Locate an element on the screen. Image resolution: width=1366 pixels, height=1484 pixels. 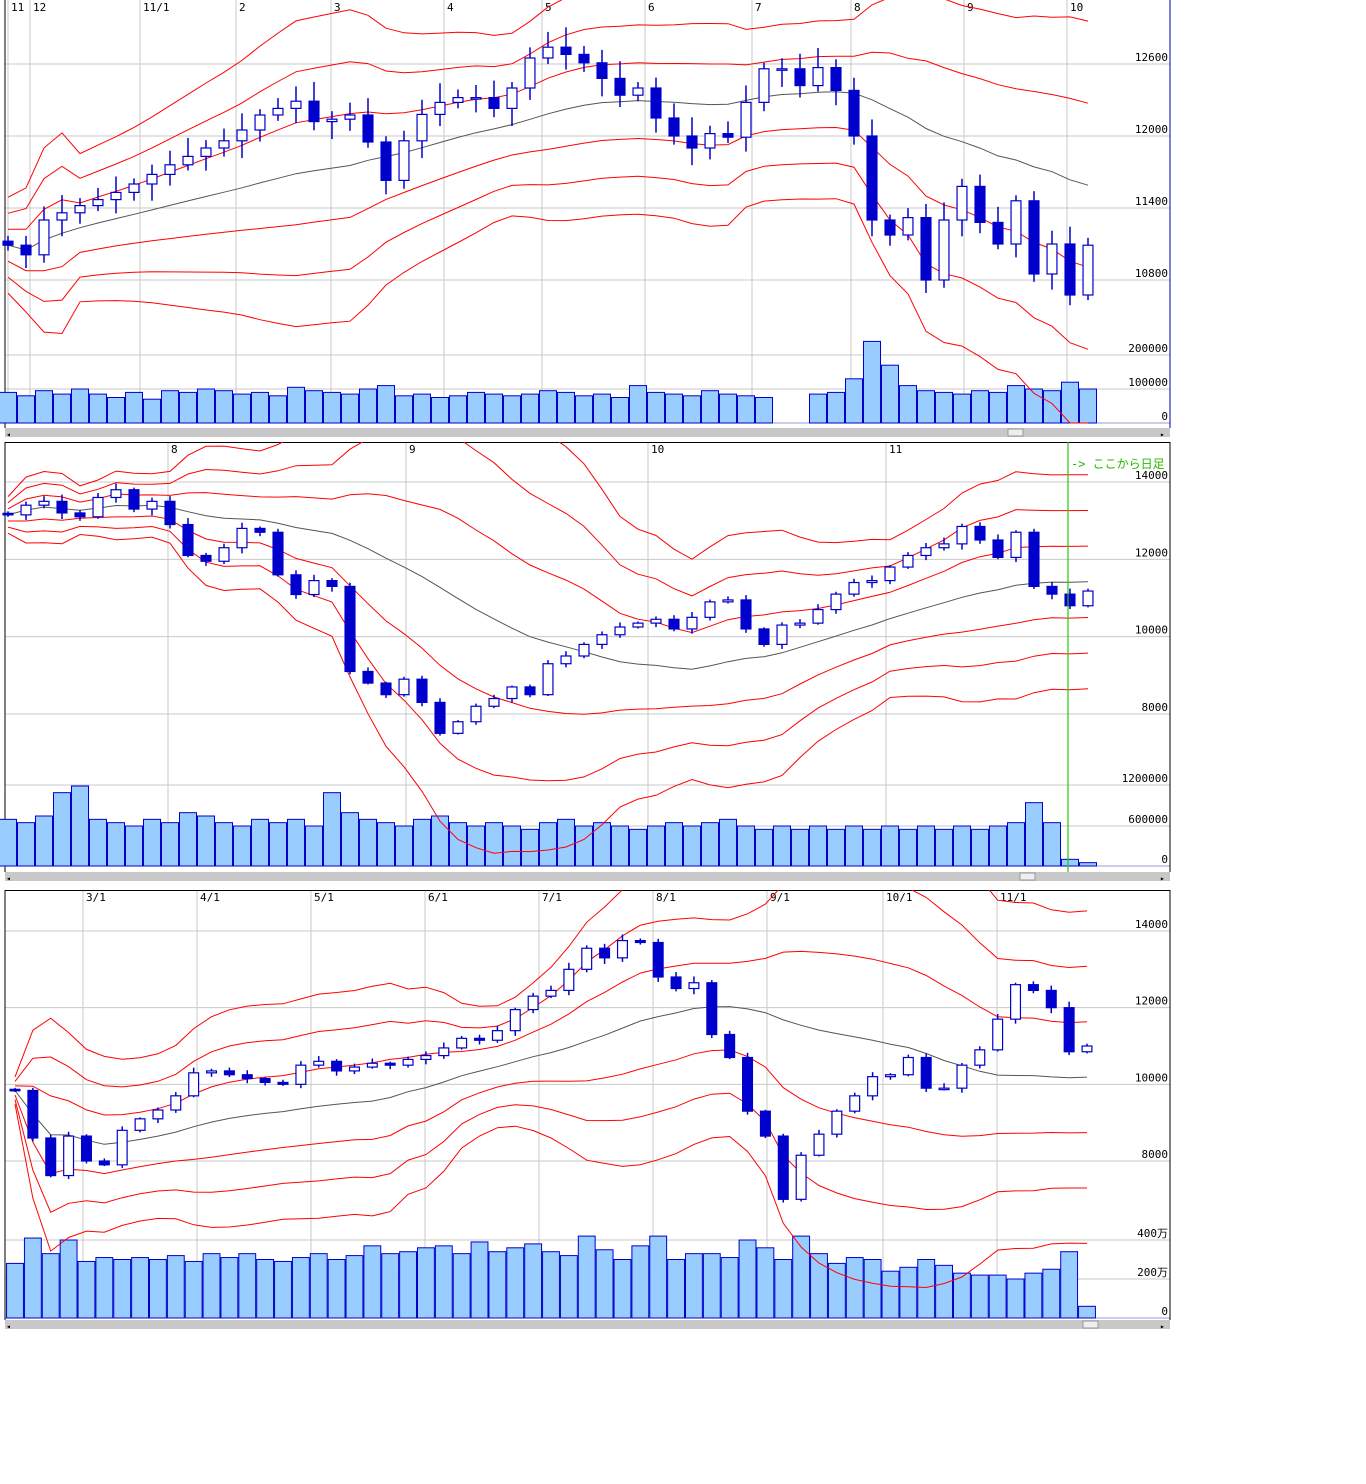
x-tick-label: 10 is located at coordinates (1076, 7).